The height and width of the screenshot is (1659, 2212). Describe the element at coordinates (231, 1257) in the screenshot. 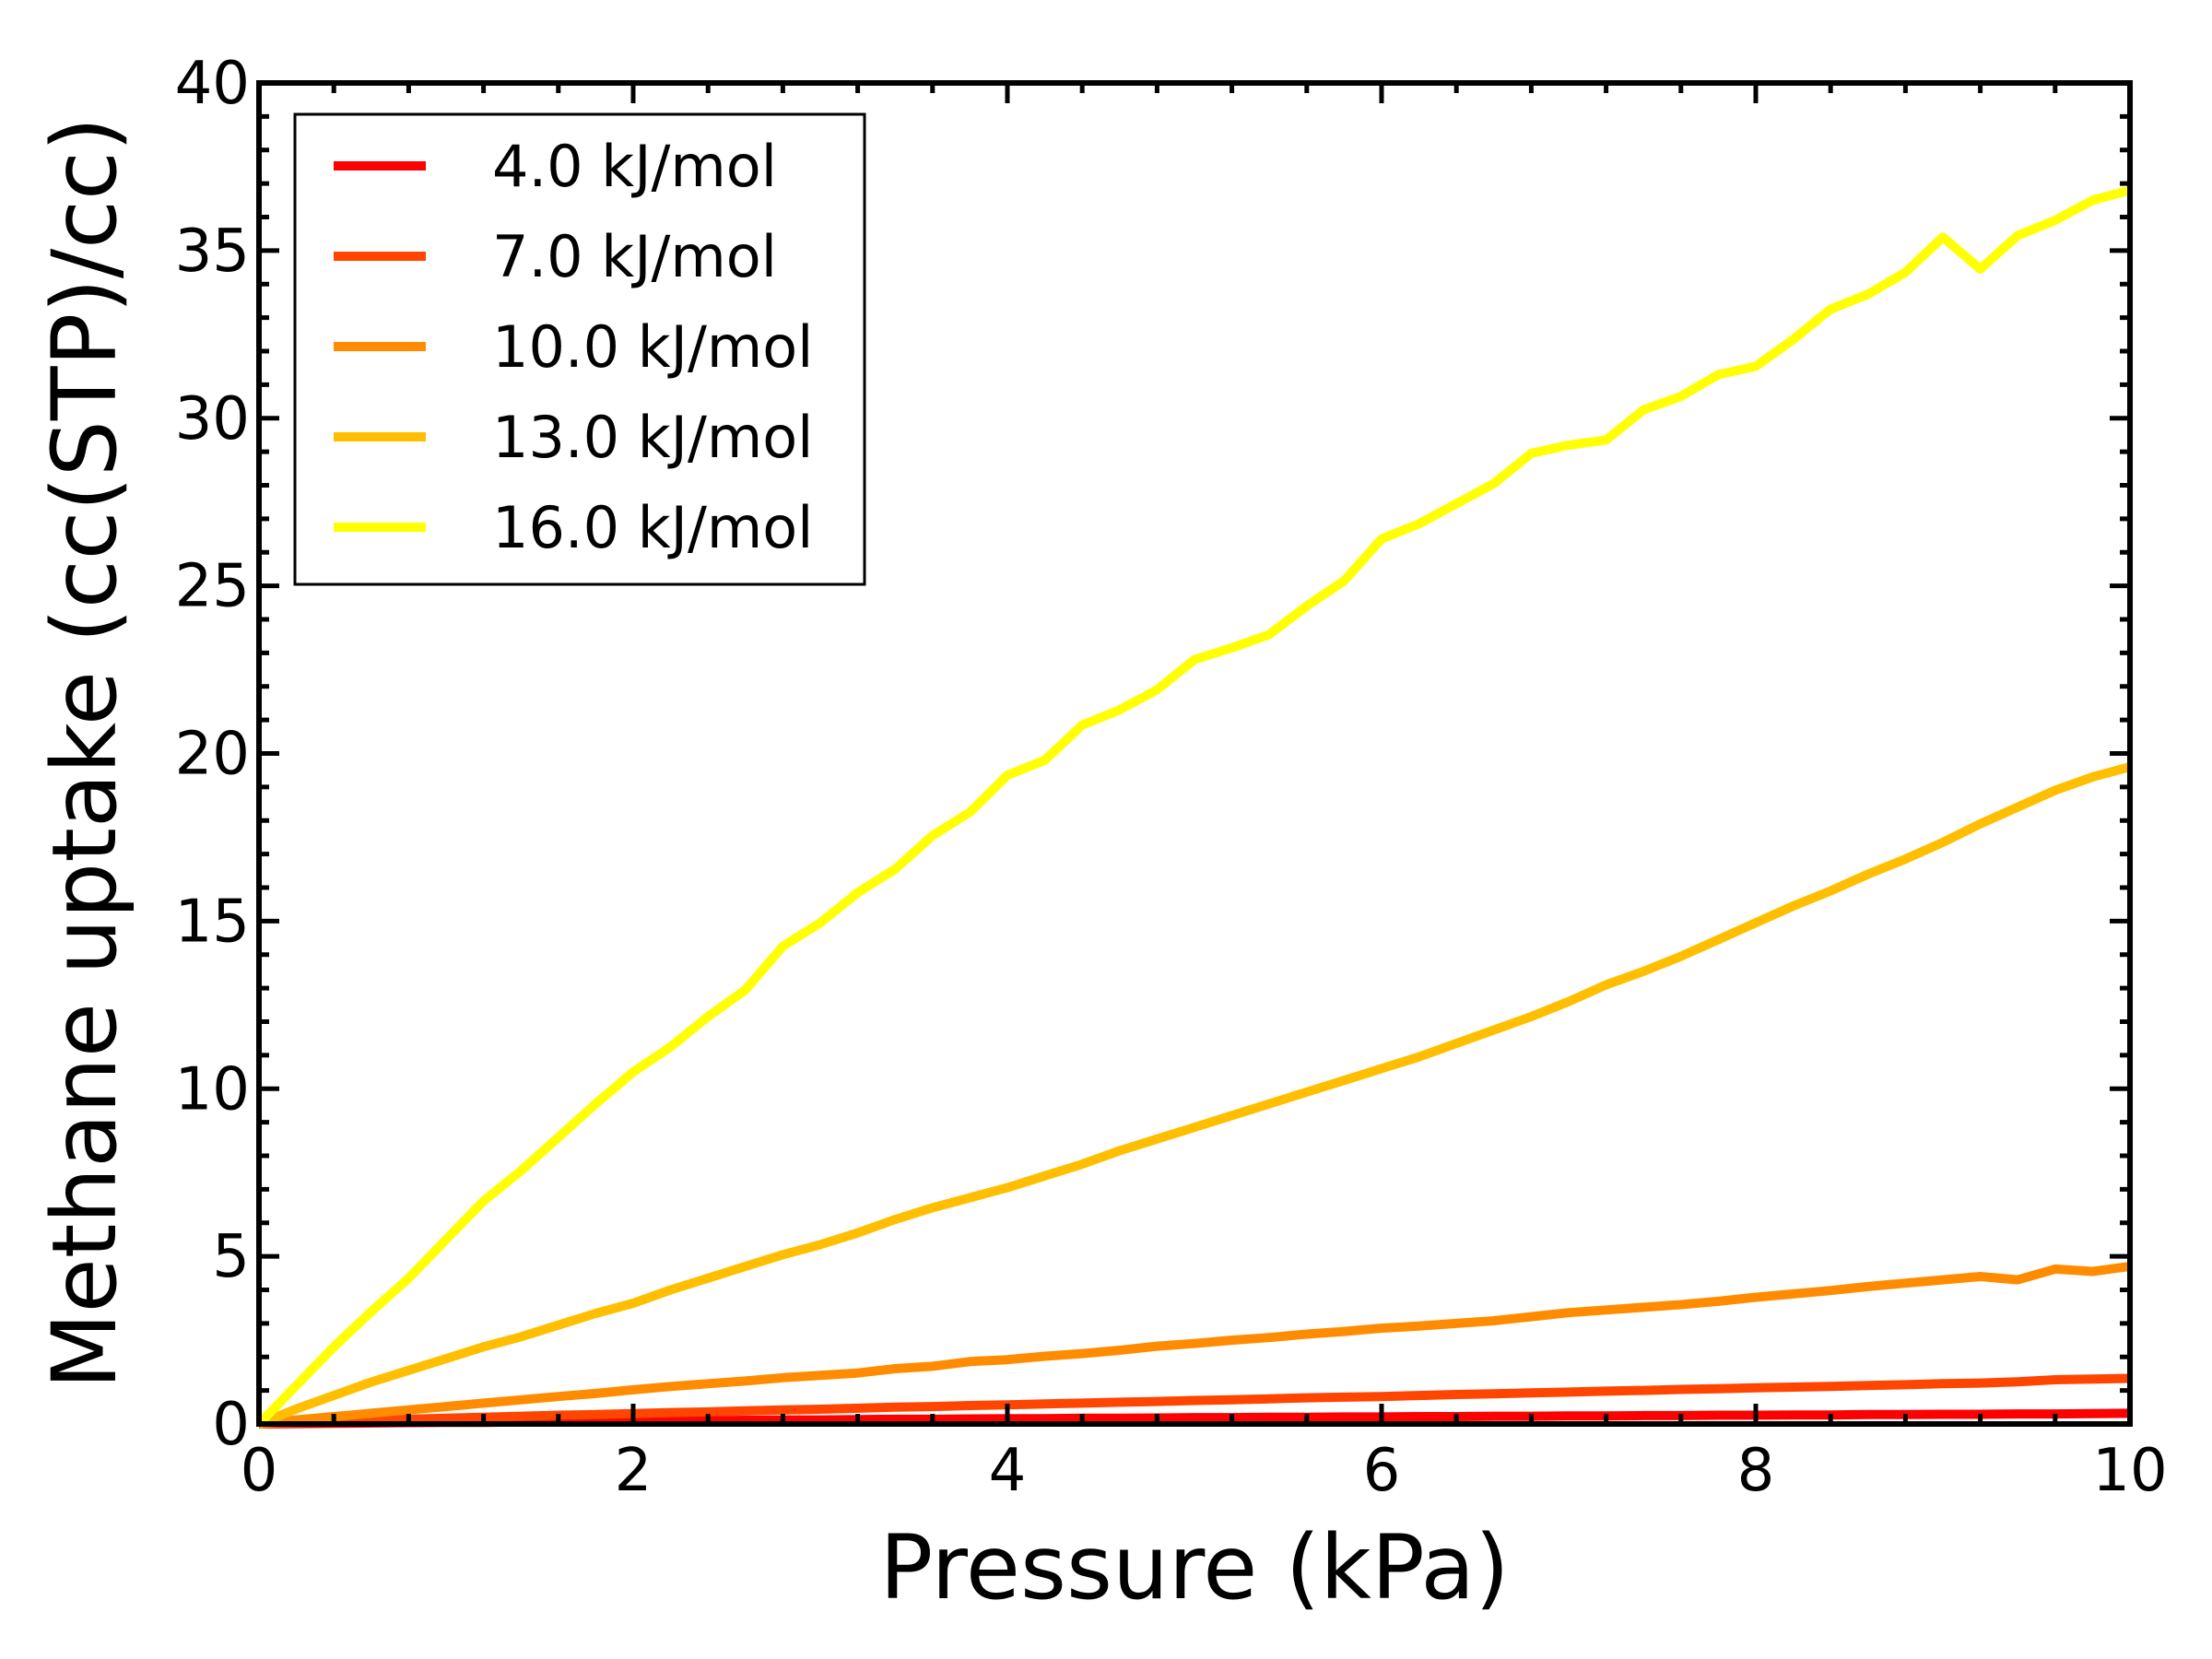

I see `y-tick-label: 5` at that location.